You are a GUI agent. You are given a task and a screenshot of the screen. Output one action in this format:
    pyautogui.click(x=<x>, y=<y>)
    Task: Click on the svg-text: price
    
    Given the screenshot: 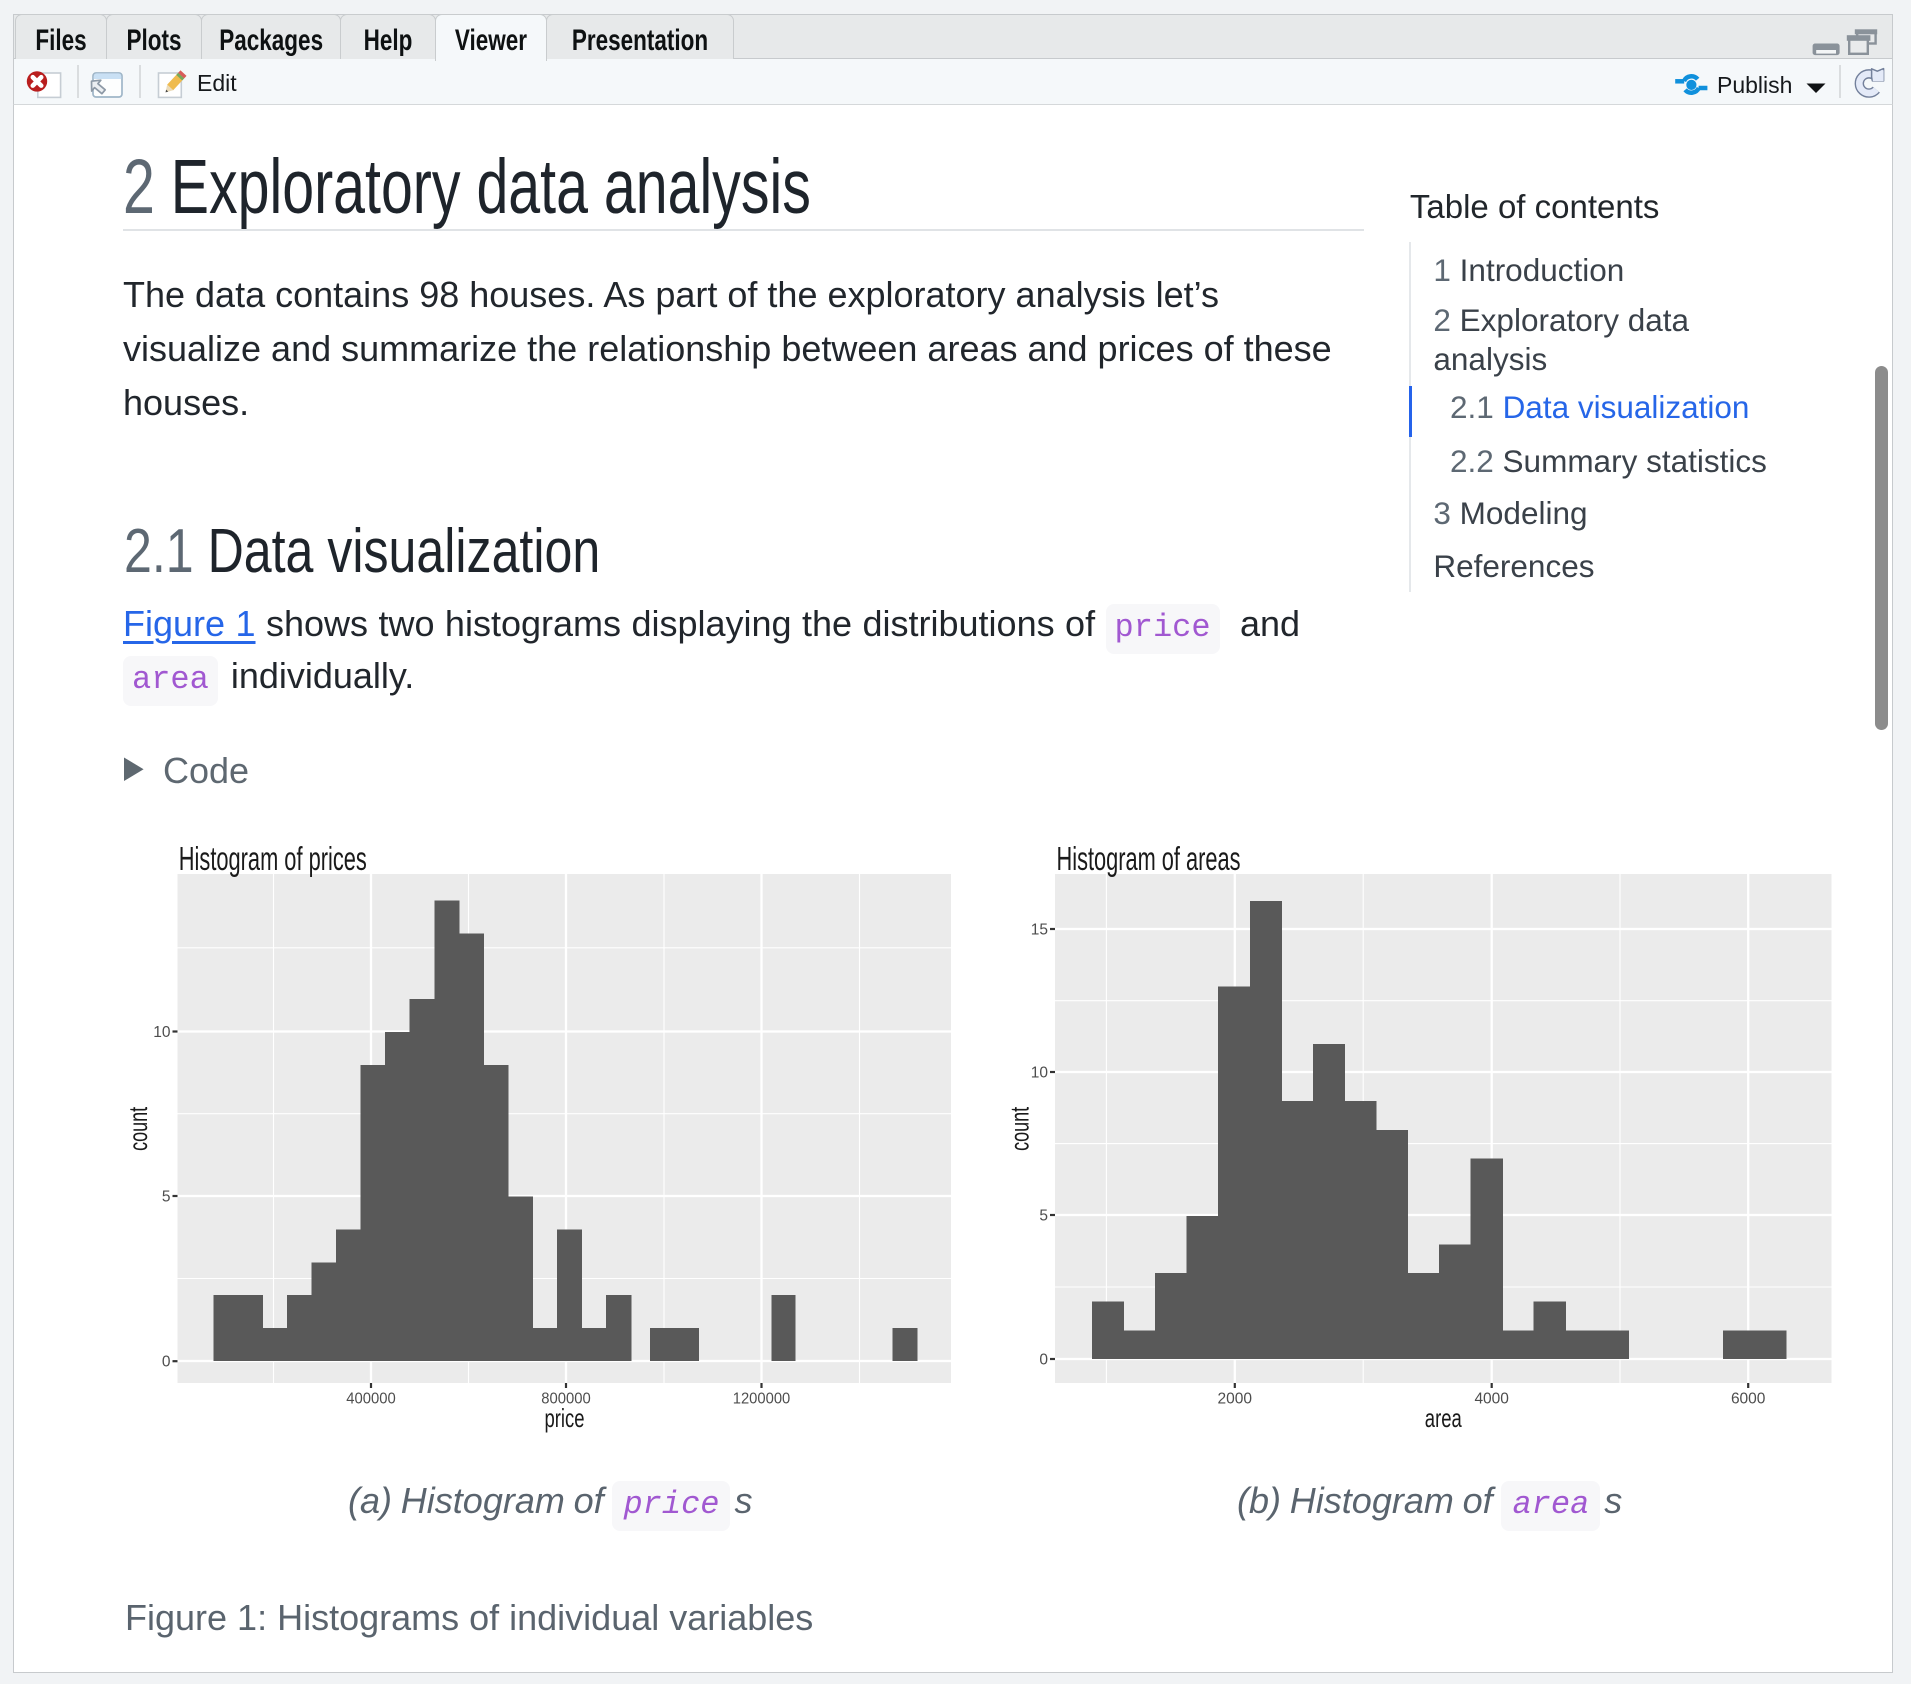 What is the action you would take?
    pyautogui.click(x=565, y=1418)
    